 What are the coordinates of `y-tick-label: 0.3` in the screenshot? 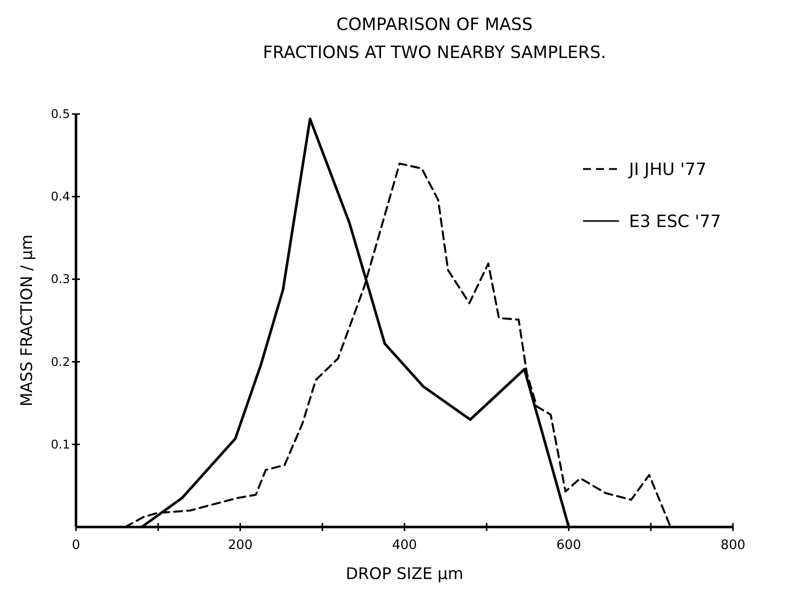 It's located at (60, 279).